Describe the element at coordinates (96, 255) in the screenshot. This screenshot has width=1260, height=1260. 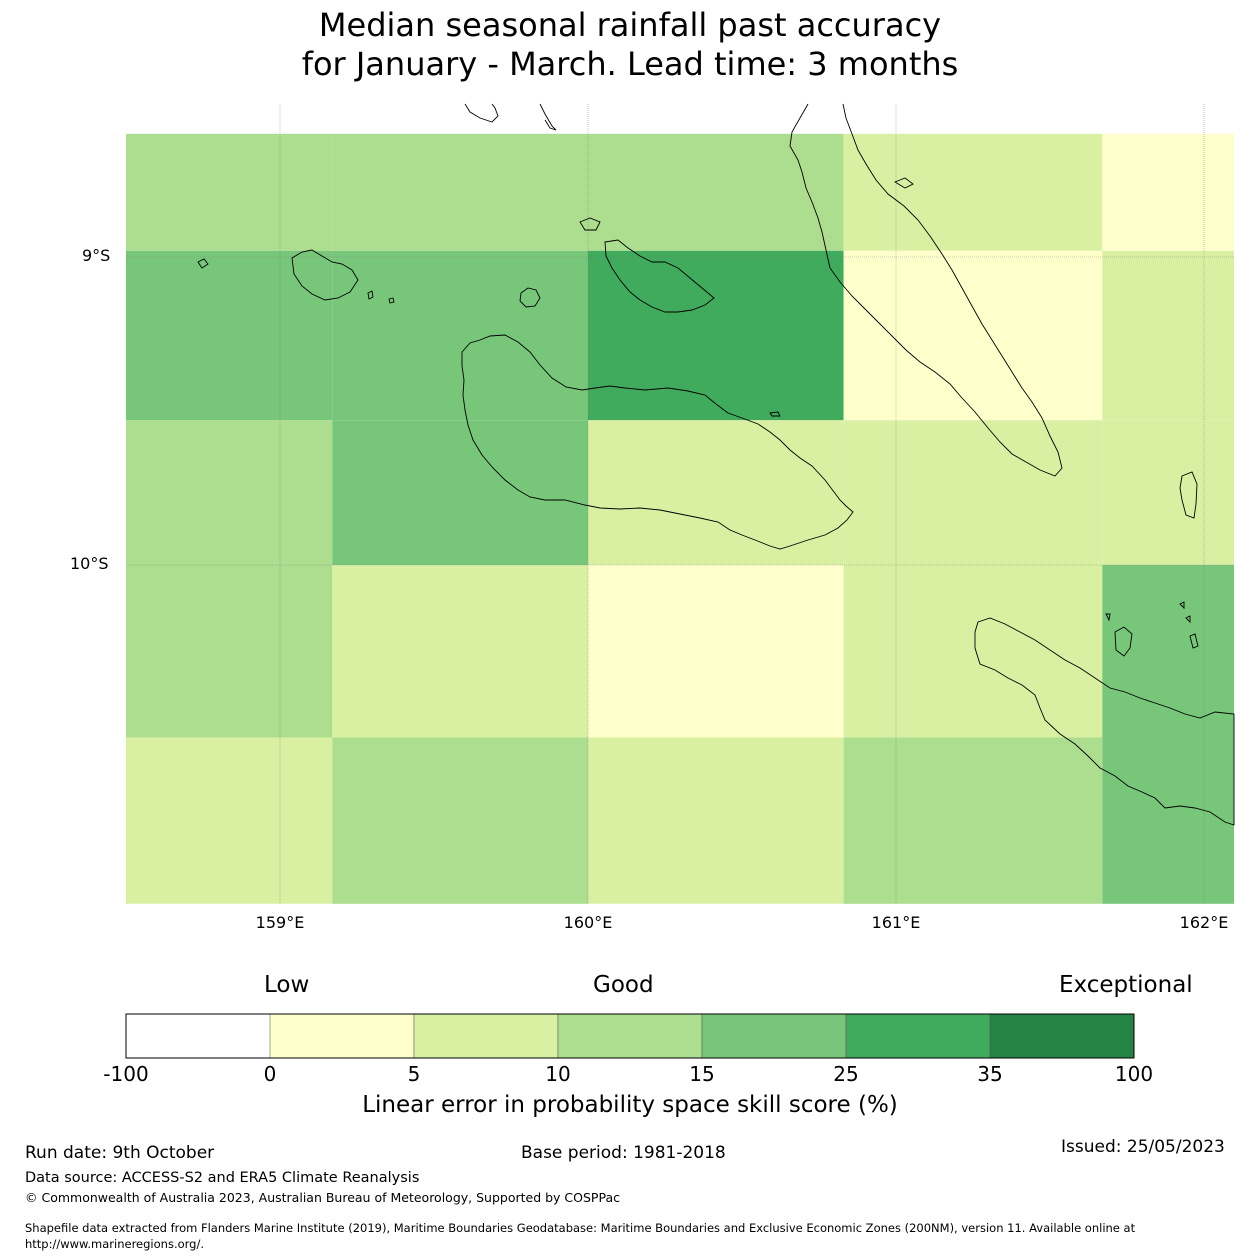
I see `lat-label-9s: 9°S` at that location.